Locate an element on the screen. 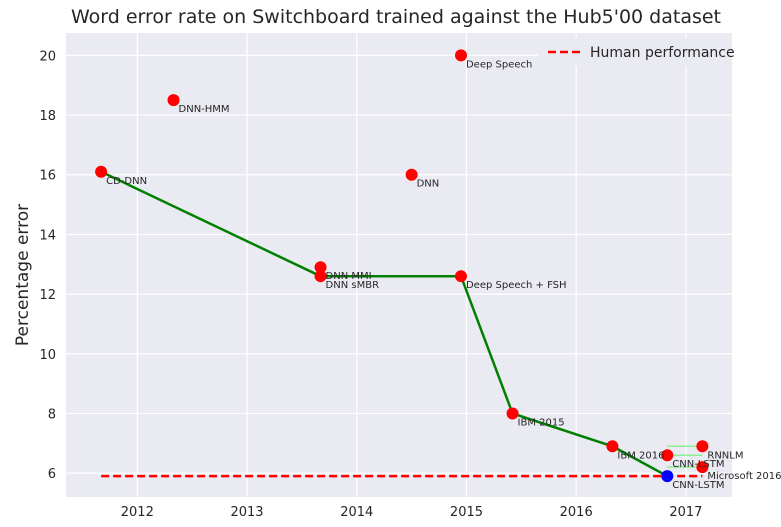 The width and height of the screenshot is (781, 527). legend-entry-human-performance: Human performance is located at coordinates (662, 53).